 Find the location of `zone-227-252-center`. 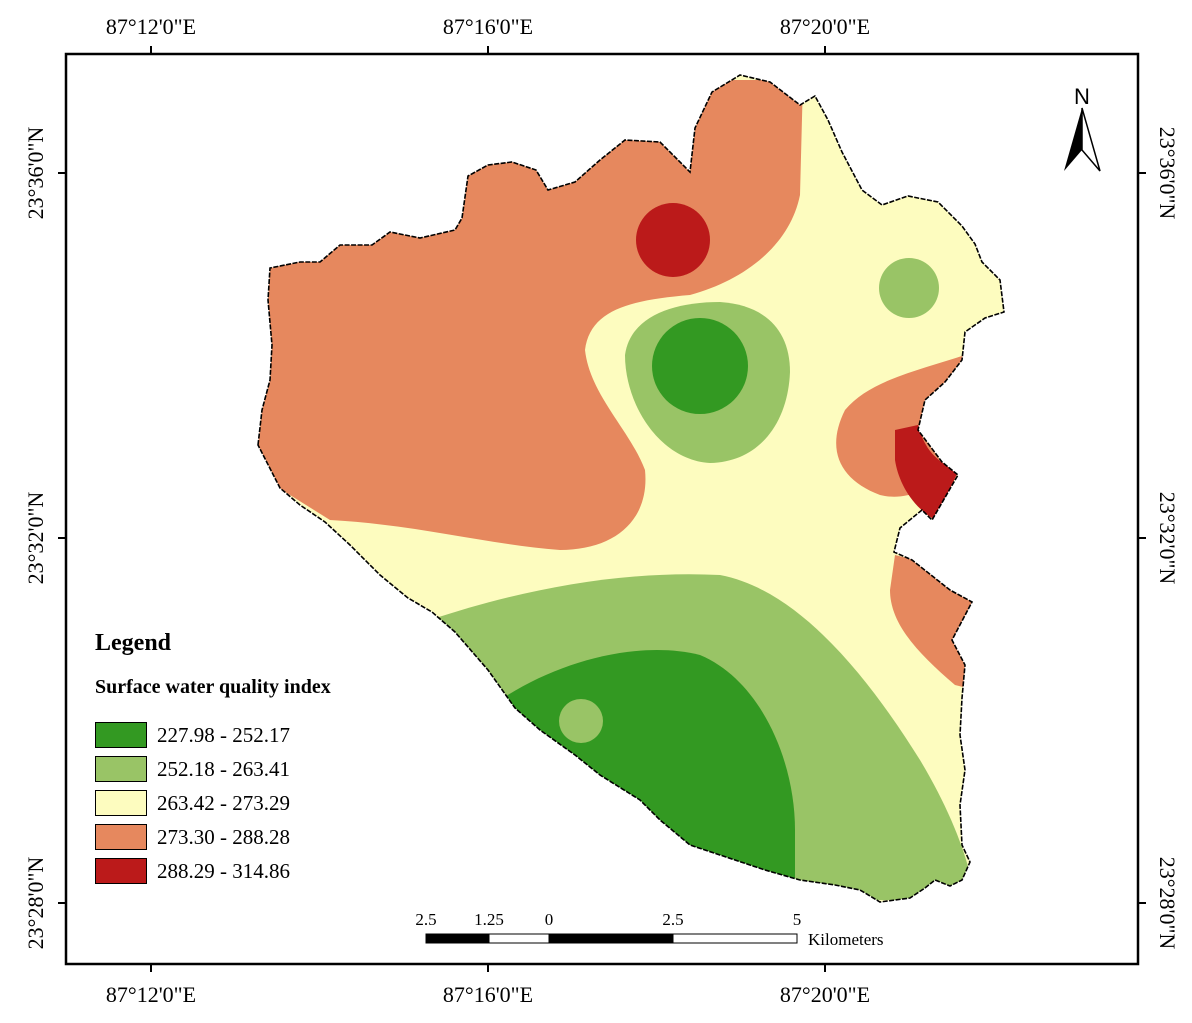

zone-227-252-center is located at coordinates (700, 366).